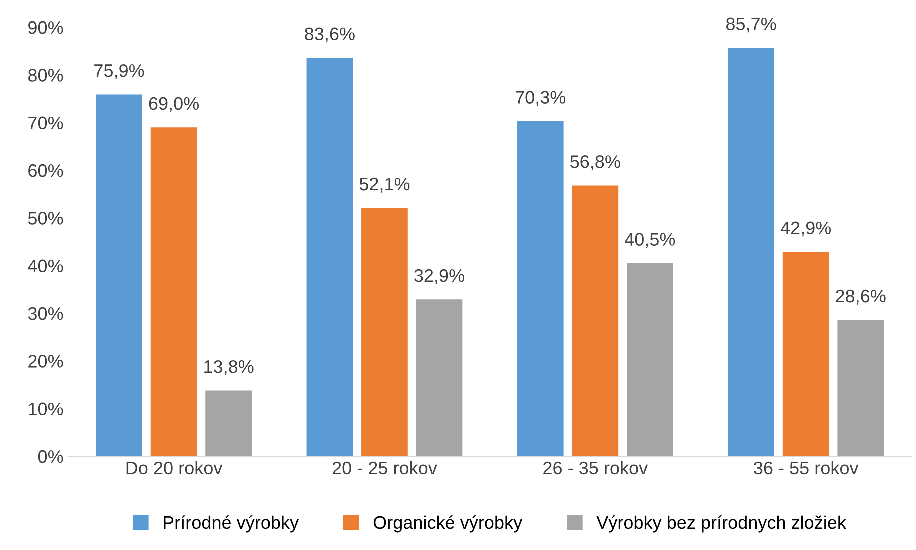 The image size is (916, 550). I want to click on data-label: 52,1%, so click(385, 185).